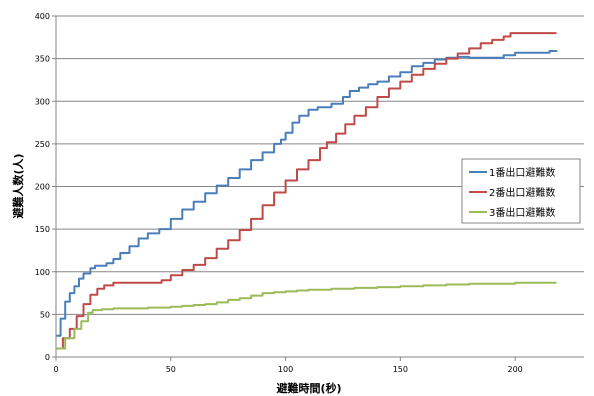 The width and height of the screenshot is (594, 396). Describe the element at coordinates (42, 272) in the screenshot. I see `y-tick-label: 100` at that location.